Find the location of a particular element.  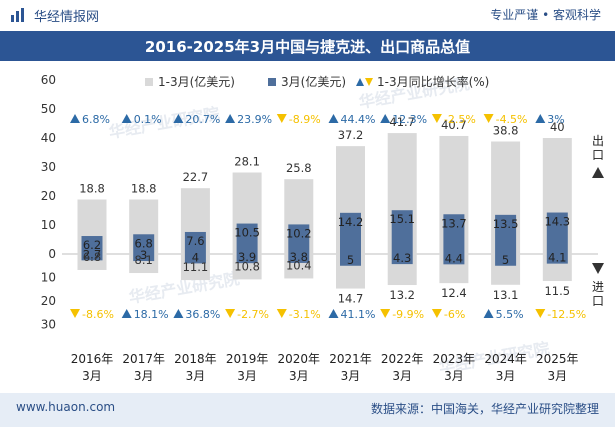

growth-label-import: -6% is located at coordinates (454, 314).